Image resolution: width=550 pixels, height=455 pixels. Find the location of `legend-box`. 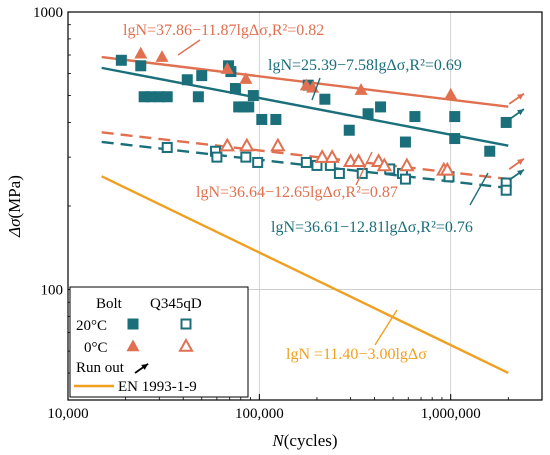

legend-box is located at coordinates (159, 342).